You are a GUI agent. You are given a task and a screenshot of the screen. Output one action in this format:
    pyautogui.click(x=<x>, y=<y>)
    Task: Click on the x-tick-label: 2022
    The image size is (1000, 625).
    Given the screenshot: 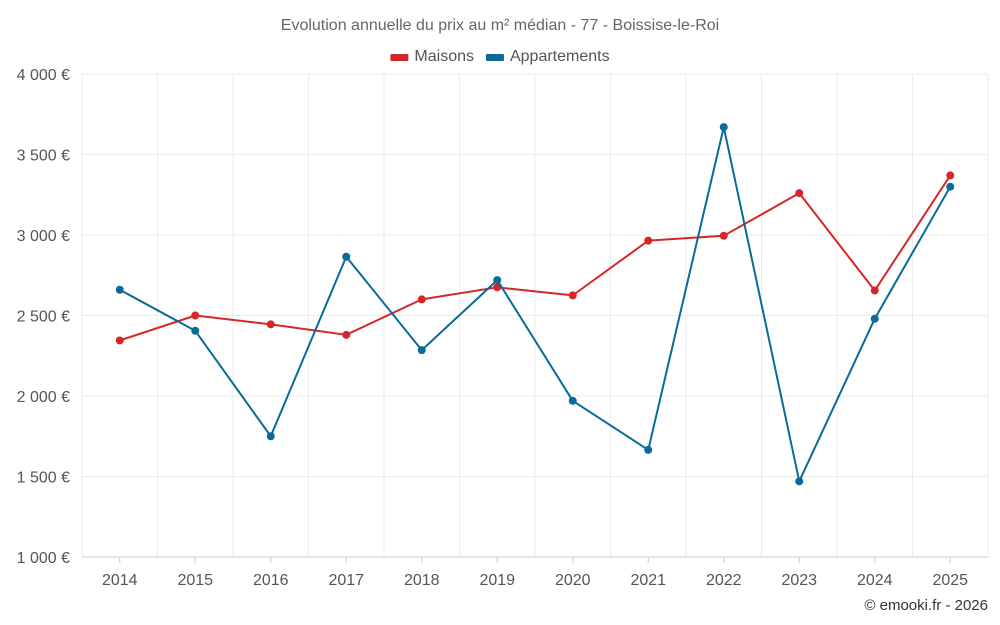 What is the action you would take?
    pyautogui.click(x=724, y=580)
    